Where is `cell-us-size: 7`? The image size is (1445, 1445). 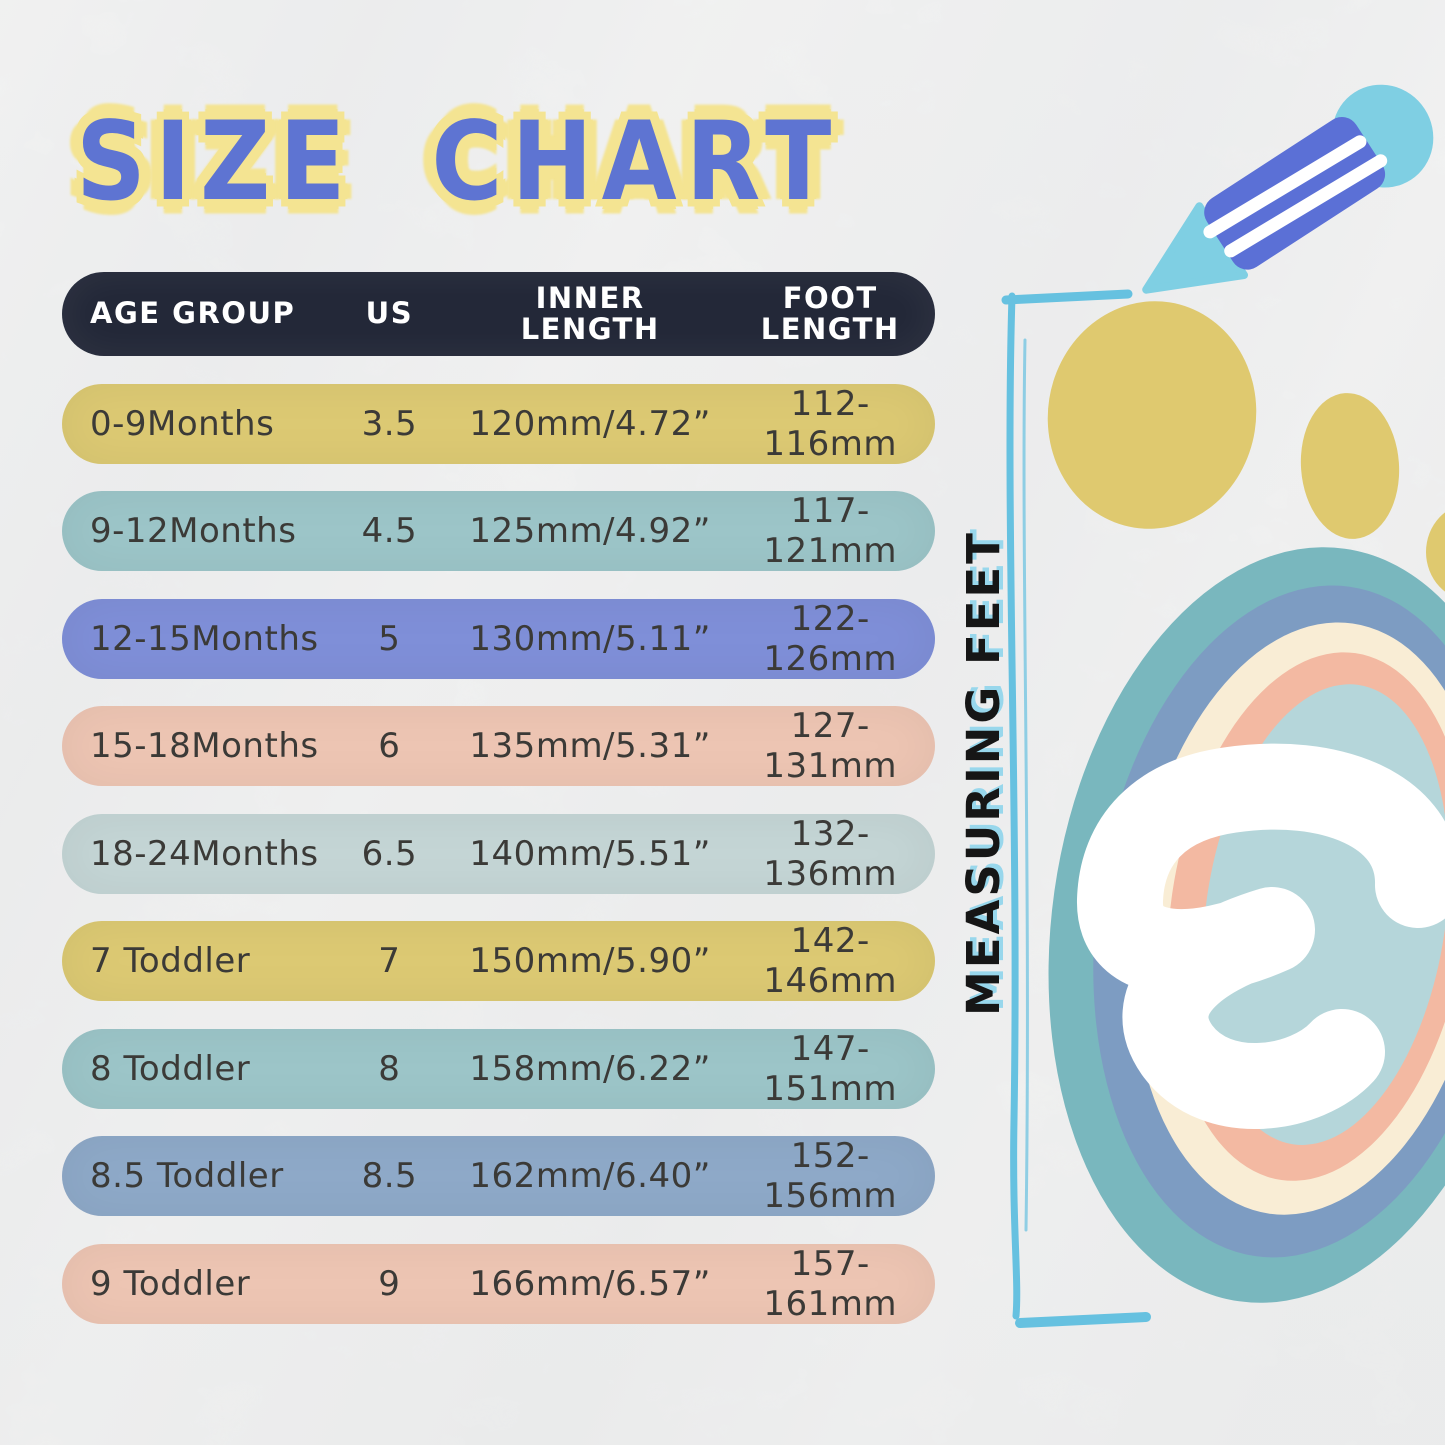 cell-us-size: 7 is located at coordinates (389, 961).